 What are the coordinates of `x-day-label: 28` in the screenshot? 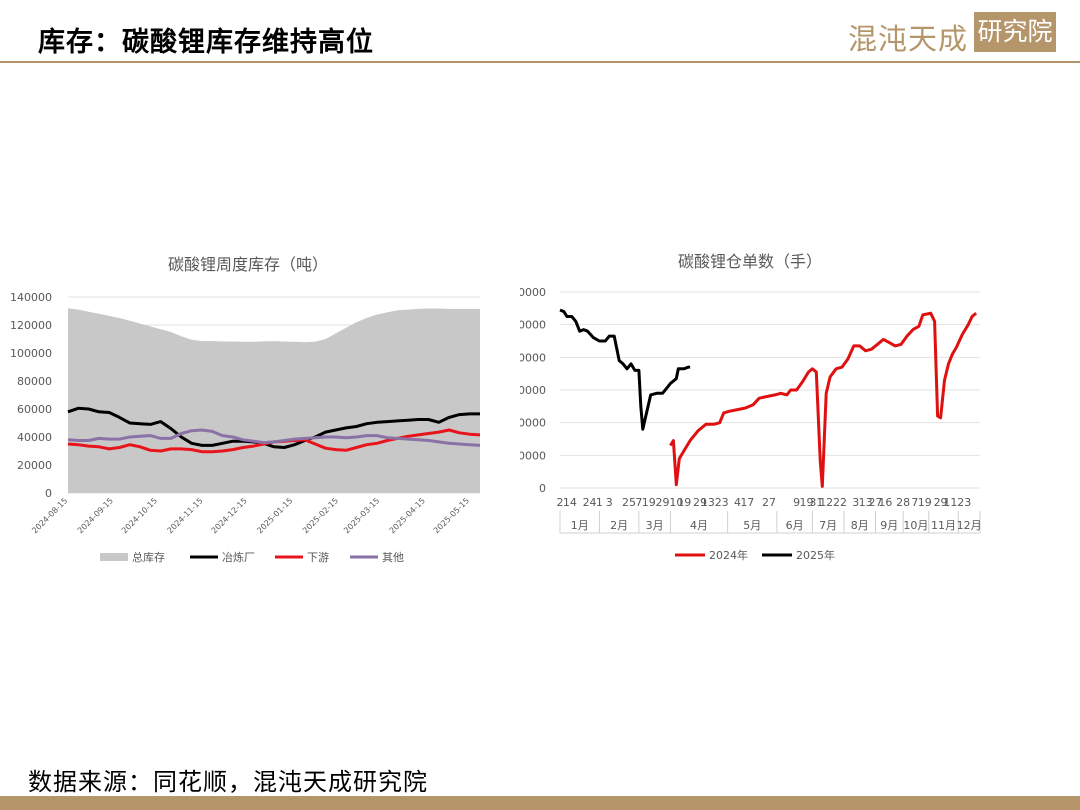 It's located at (903, 502).